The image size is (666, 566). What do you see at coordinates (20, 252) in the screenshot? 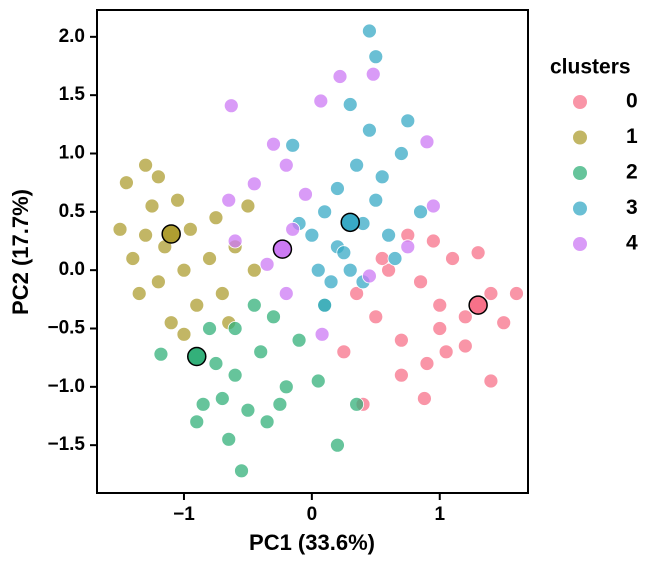
I see `y-axis-label: PC2 (17.7%)` at bounding box center [20, 252].